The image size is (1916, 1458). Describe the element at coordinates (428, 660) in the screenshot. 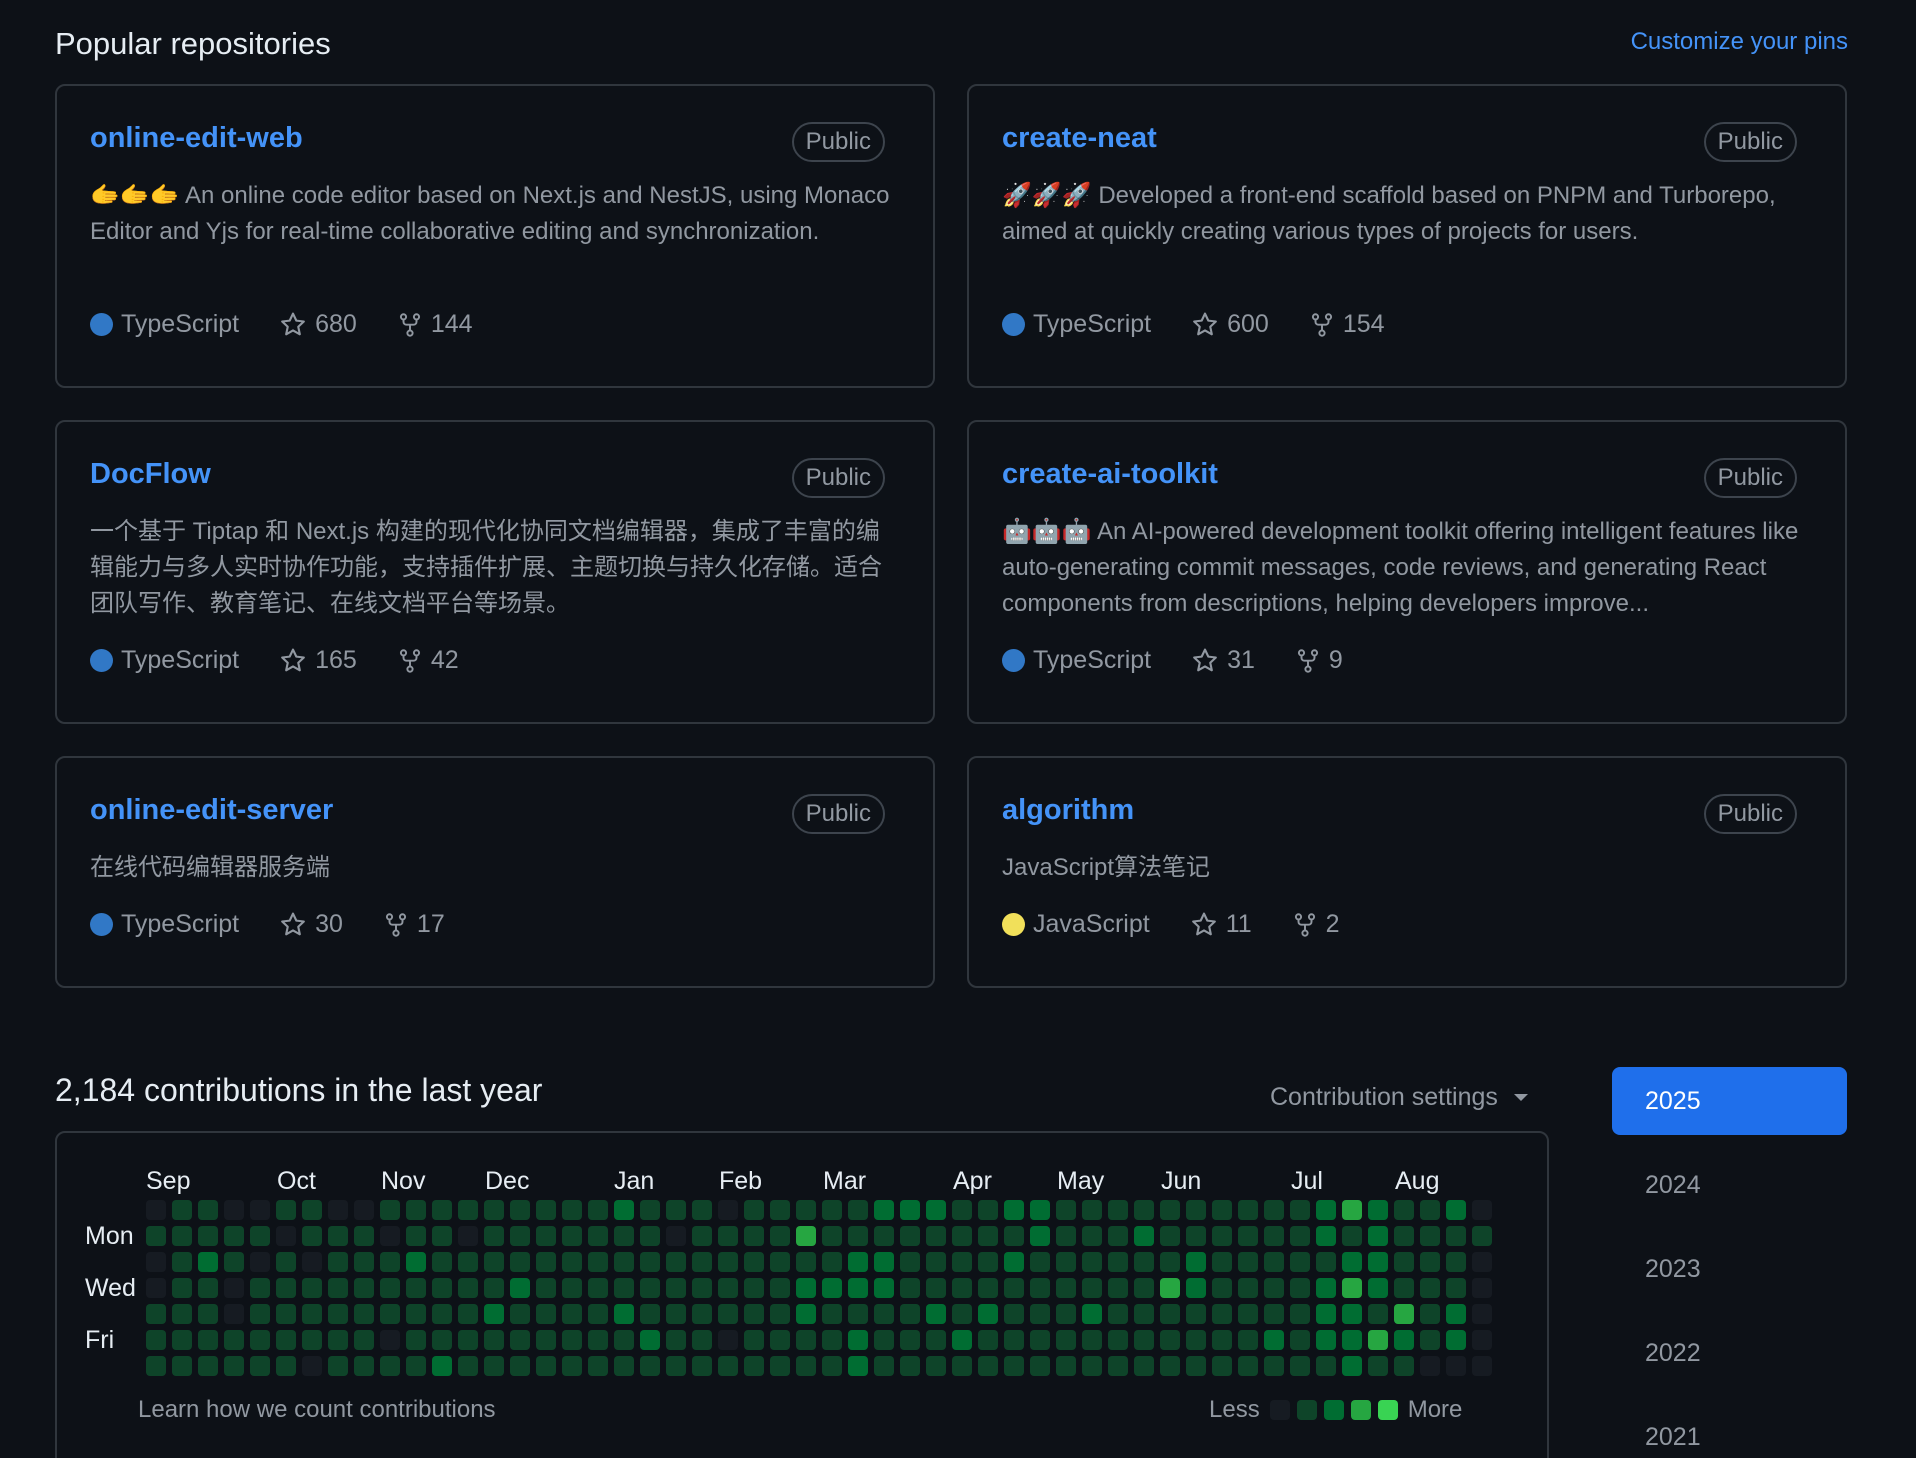

I see `repo-forks-link: 42` at that location.